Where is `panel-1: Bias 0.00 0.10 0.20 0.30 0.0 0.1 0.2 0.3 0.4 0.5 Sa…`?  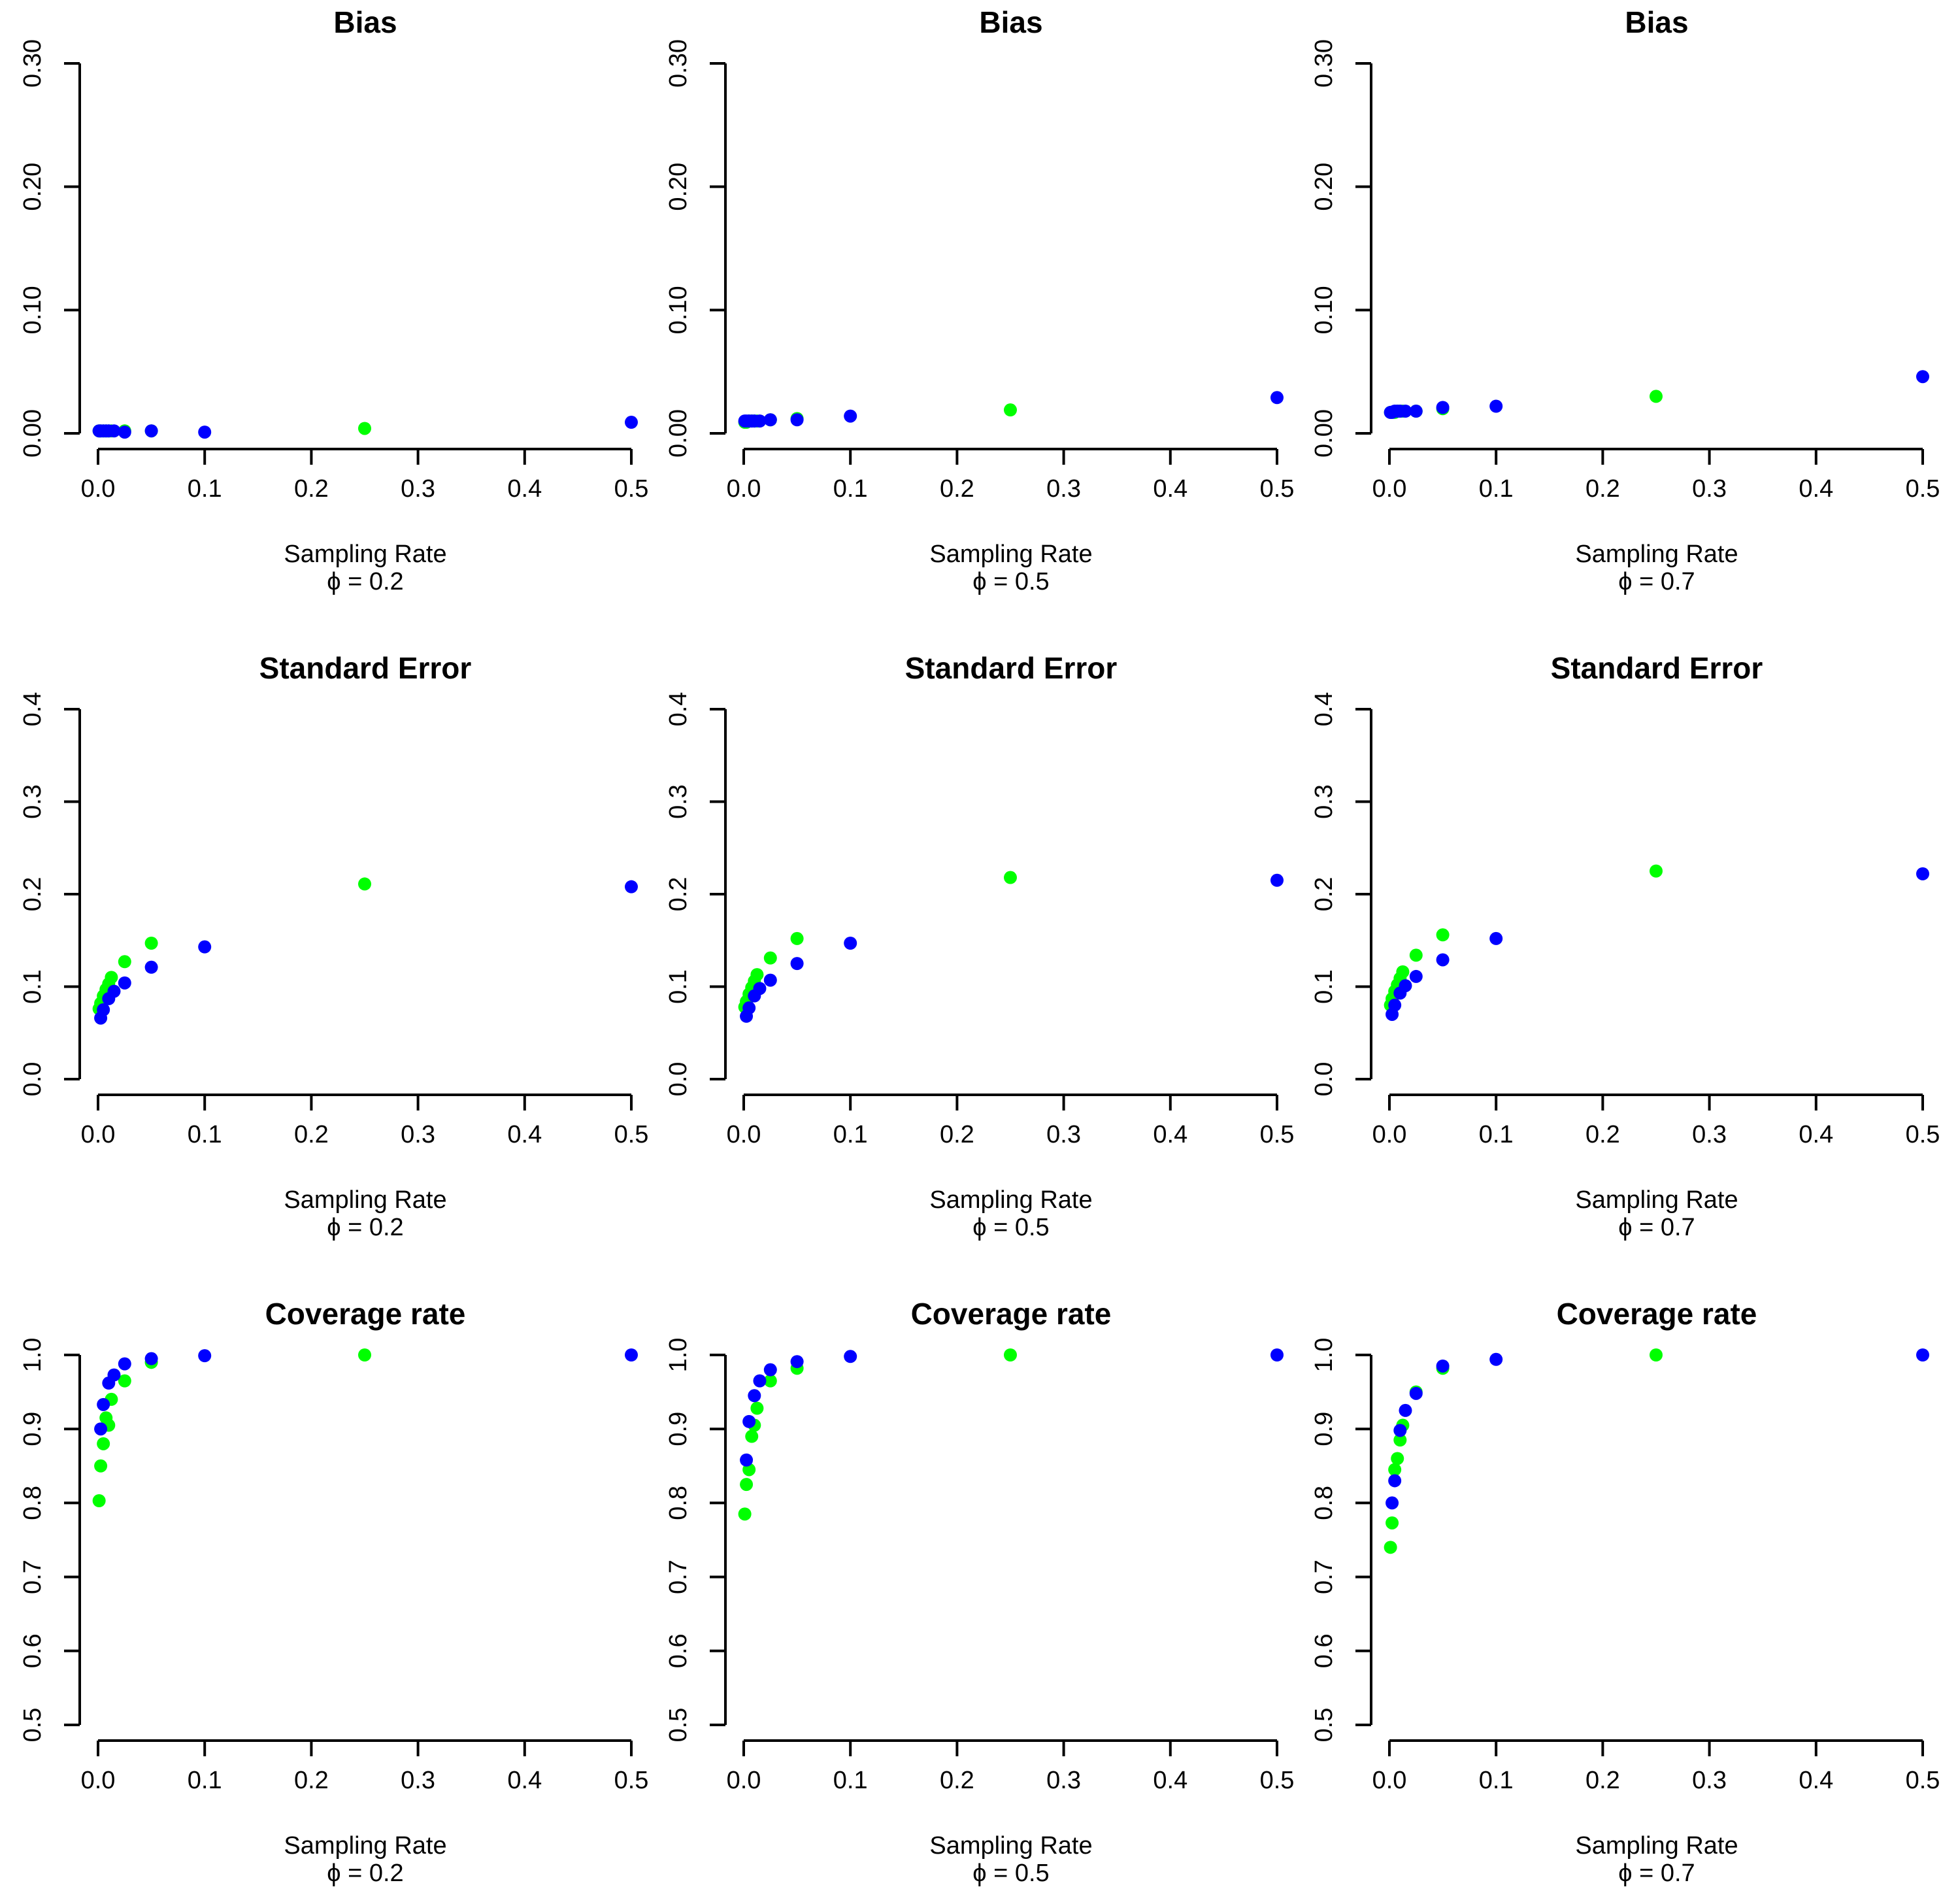 panel-1: Bias 0.00 0.10 0.20 0.30 0.0 0.1 0.2 0.3 0.4 0.5 Sa… is located at coordinates (979, 300).